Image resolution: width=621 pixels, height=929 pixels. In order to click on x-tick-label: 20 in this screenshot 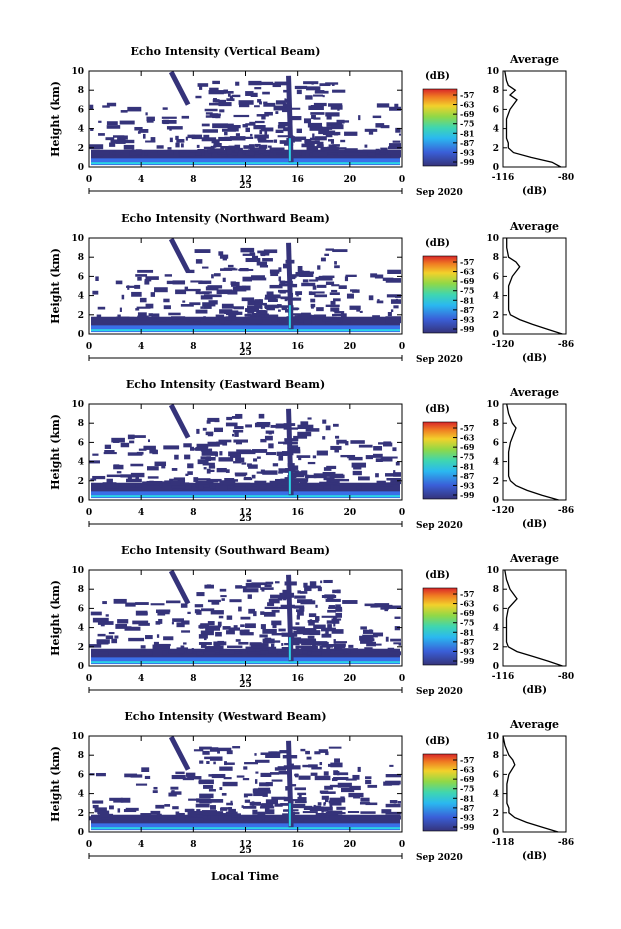, I will do `click(350, 513)`.